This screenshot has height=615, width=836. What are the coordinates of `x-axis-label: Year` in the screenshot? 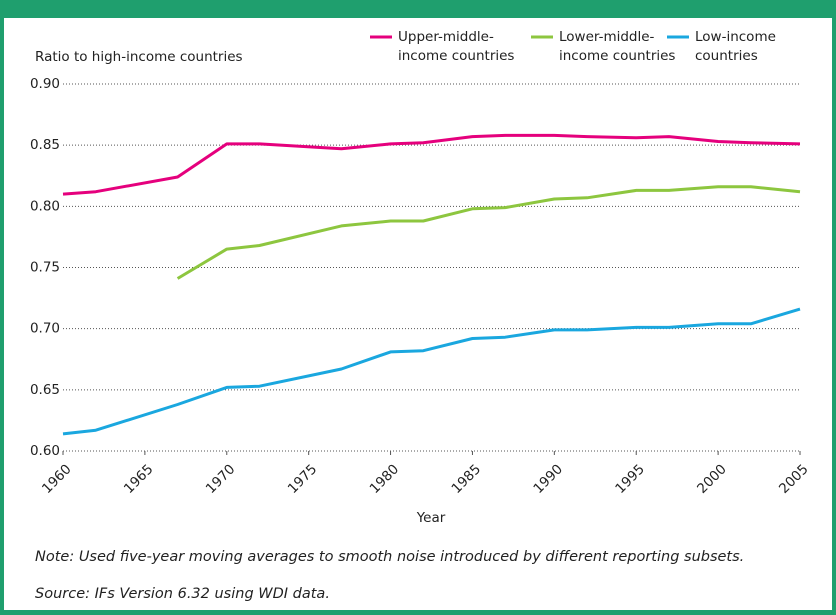 It's located at (431, 518).